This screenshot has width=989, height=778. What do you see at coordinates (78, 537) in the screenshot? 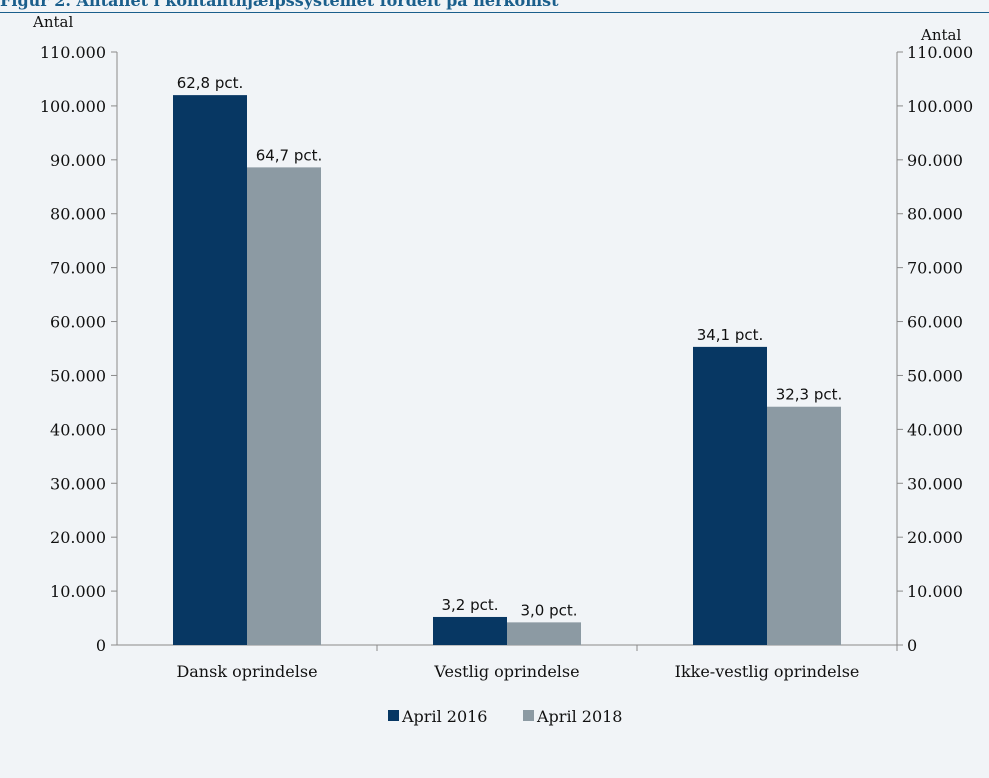
I see `left-y-tick-label: 20.000` at bounding box center [78, 537].